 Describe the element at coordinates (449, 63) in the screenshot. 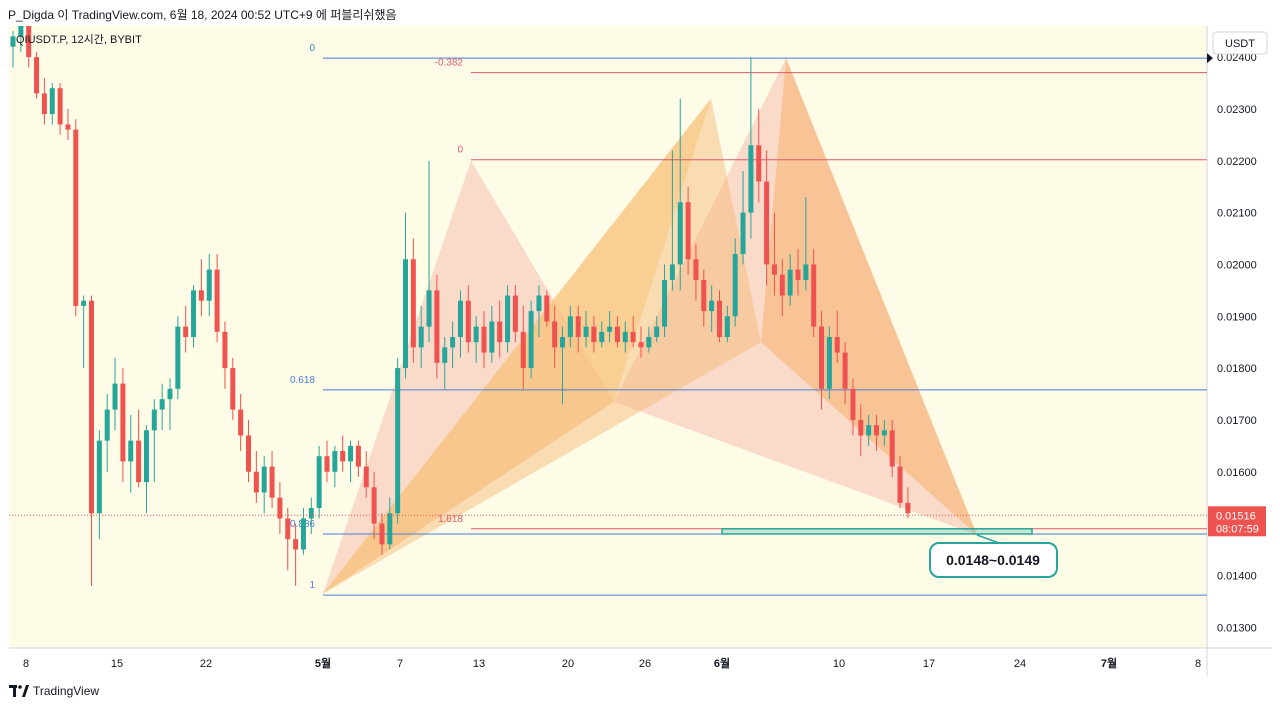

I see `fib-red-label-0: -0.382` at that location.